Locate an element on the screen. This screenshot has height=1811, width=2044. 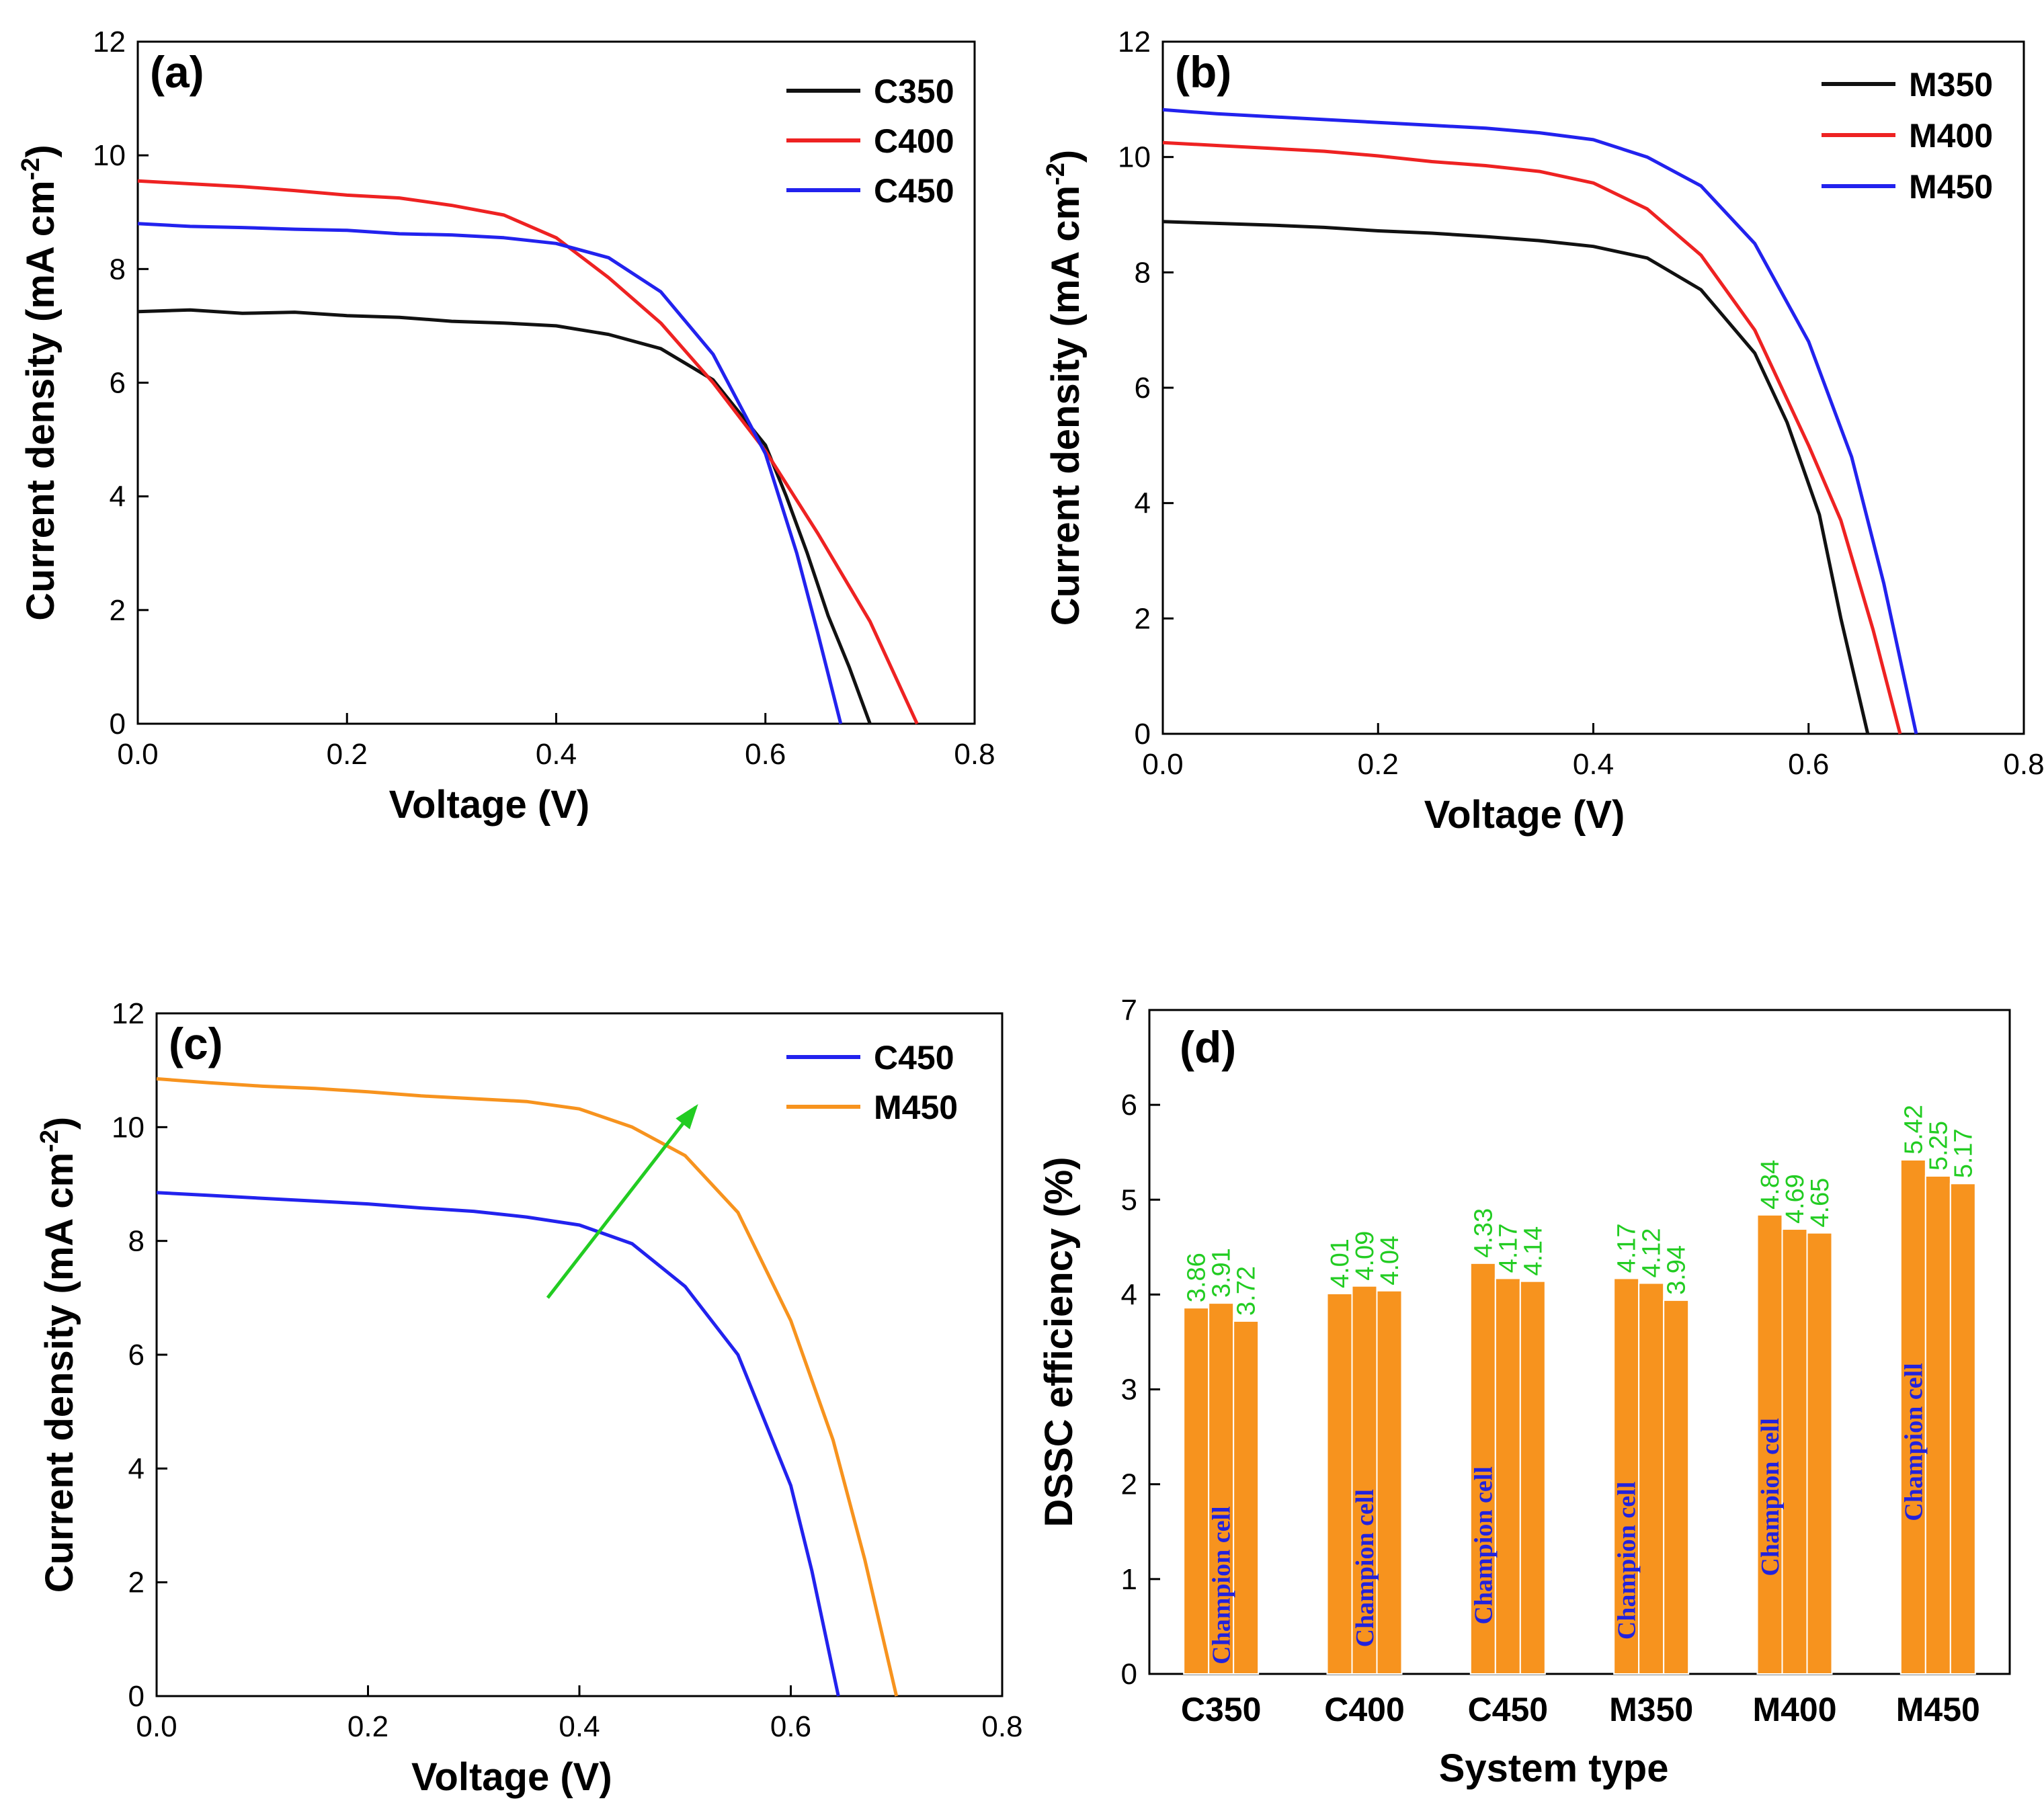
bar-value-label: 4.33 is located at coordinates (1483, 1233).